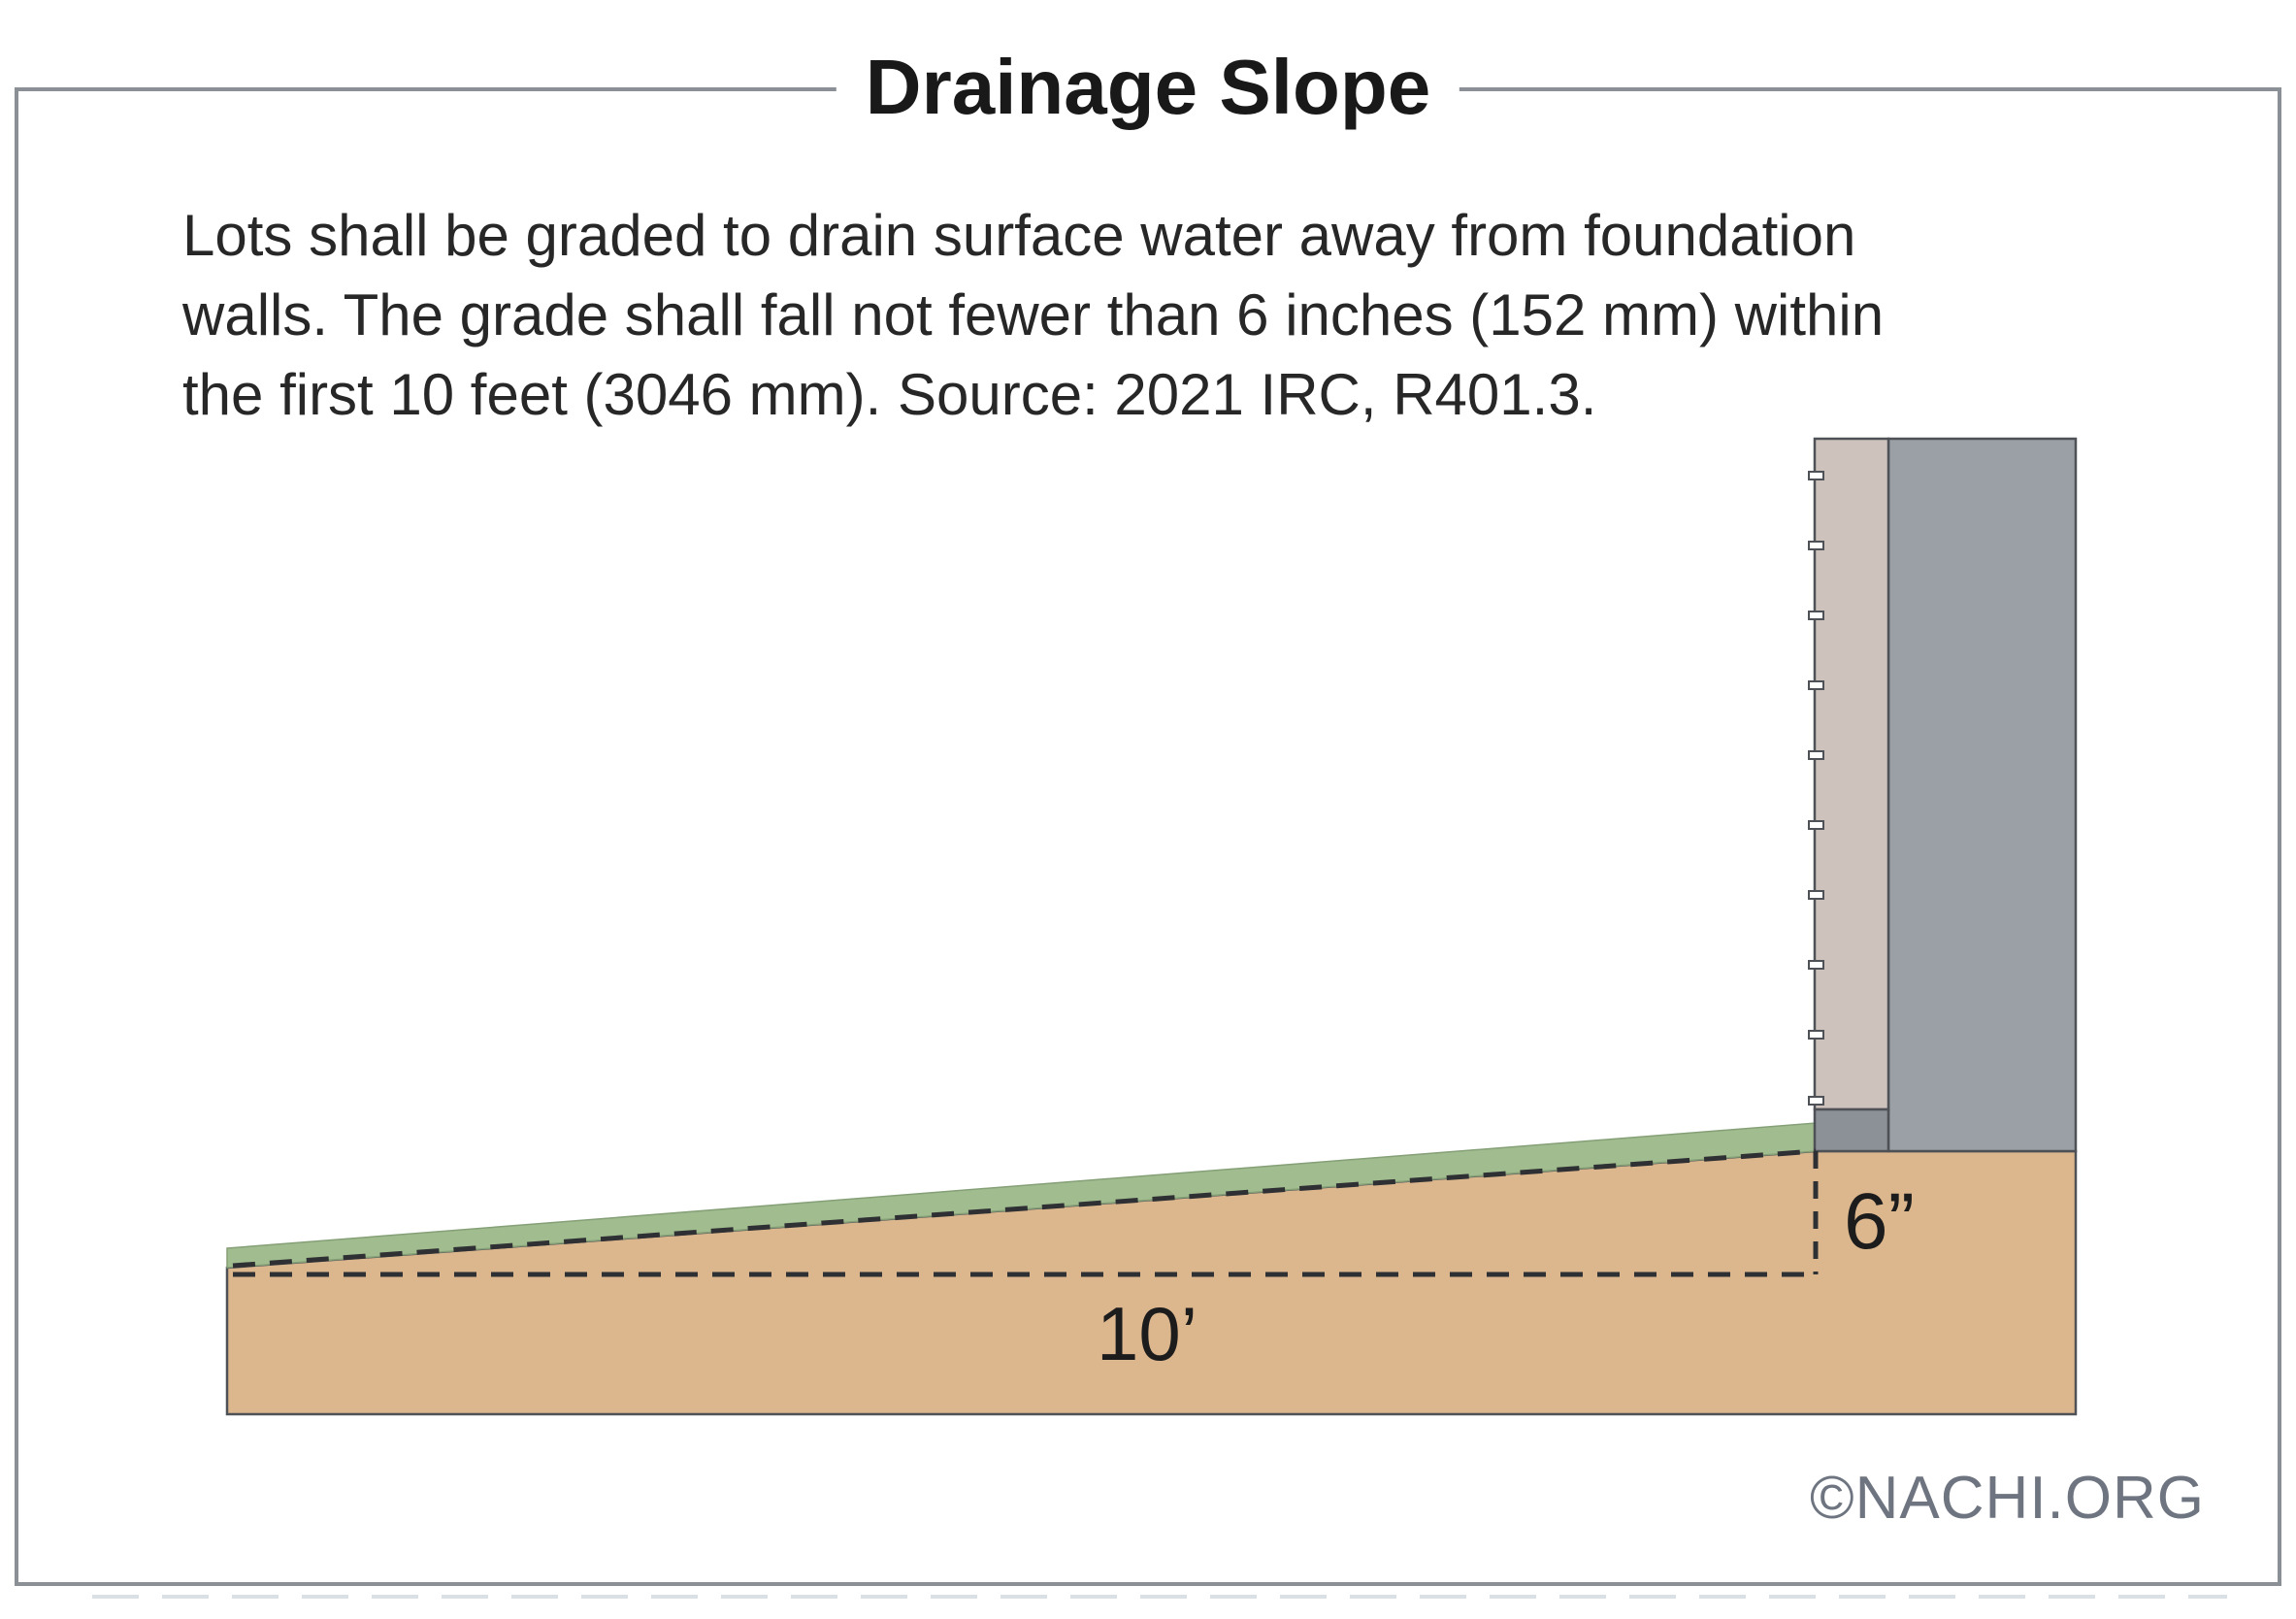 Image resolution: width=2296 pixels, height=1619 pixels. Describe the element at coordinates (2007, 1498) in the screenshot. I see `copyright-watermark: ©NACHI.ORG` at that location.